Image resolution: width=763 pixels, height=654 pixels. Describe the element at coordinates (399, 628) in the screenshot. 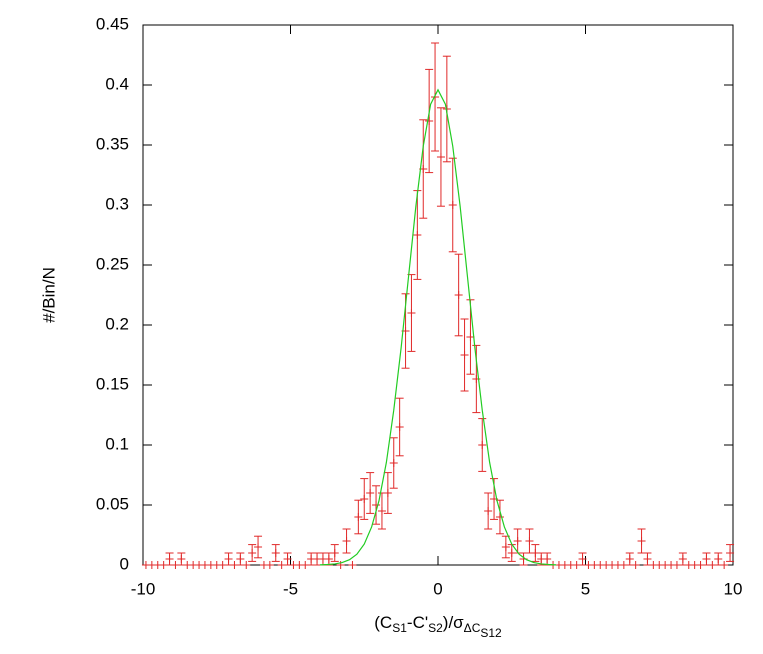

I see `x-axis-label-part: S1` at that location.